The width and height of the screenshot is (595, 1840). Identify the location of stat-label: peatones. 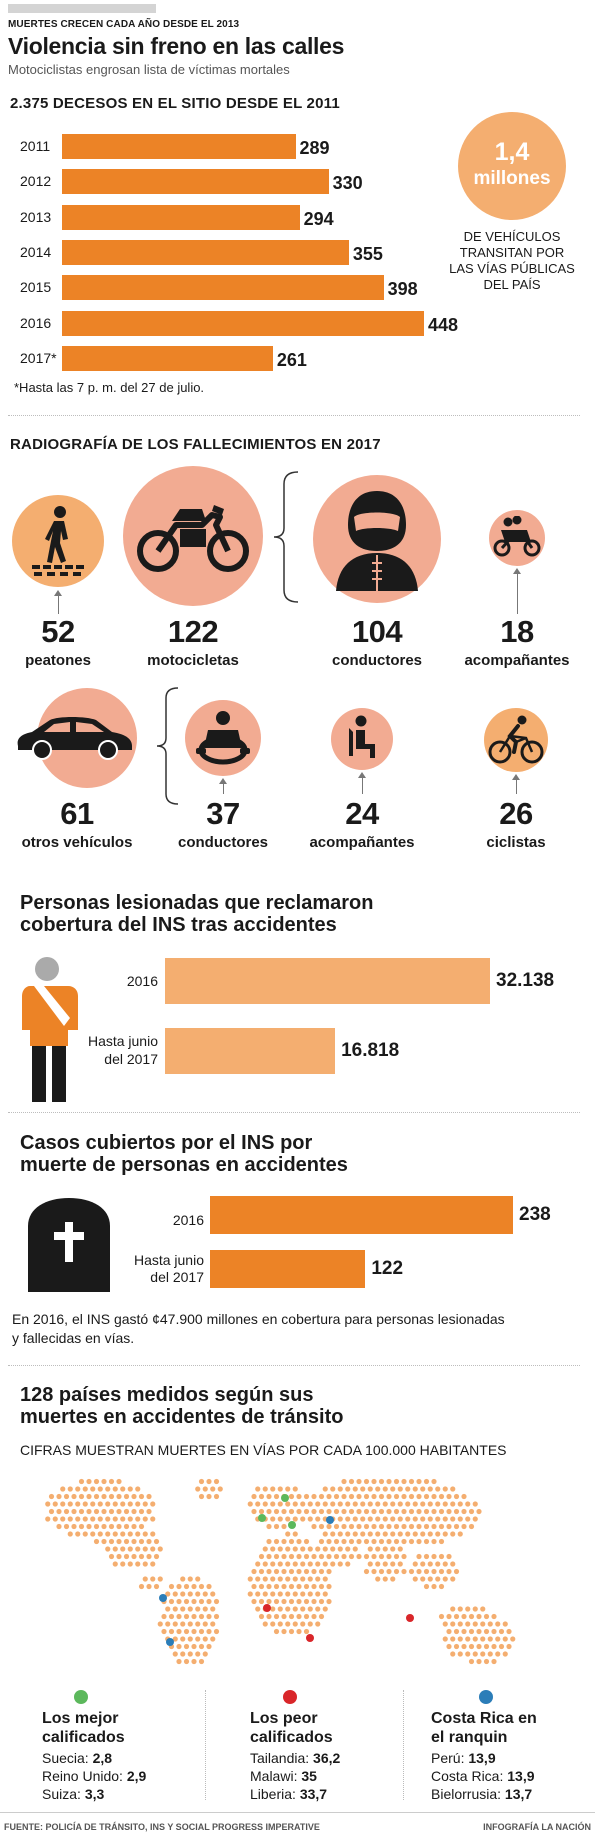
(58, 660).